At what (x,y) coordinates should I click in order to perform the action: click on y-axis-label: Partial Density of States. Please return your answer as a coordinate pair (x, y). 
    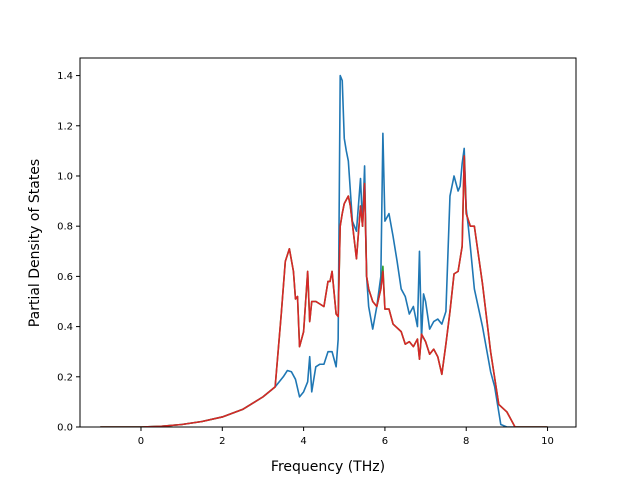
    Looking at the image, I should click on (35, 243).